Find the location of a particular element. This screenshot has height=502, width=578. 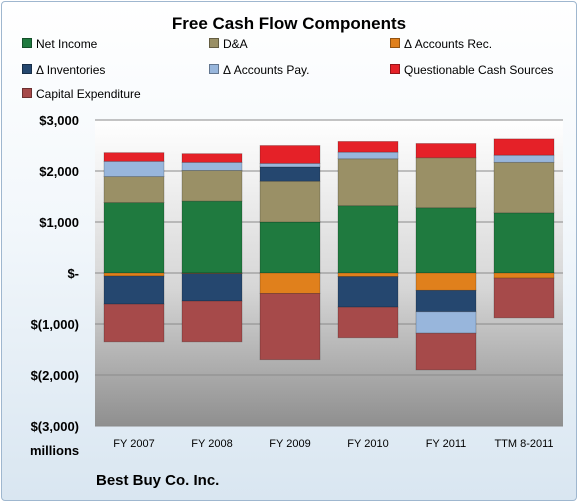

y-unit-label: millions is located at coordinates (54, 450).